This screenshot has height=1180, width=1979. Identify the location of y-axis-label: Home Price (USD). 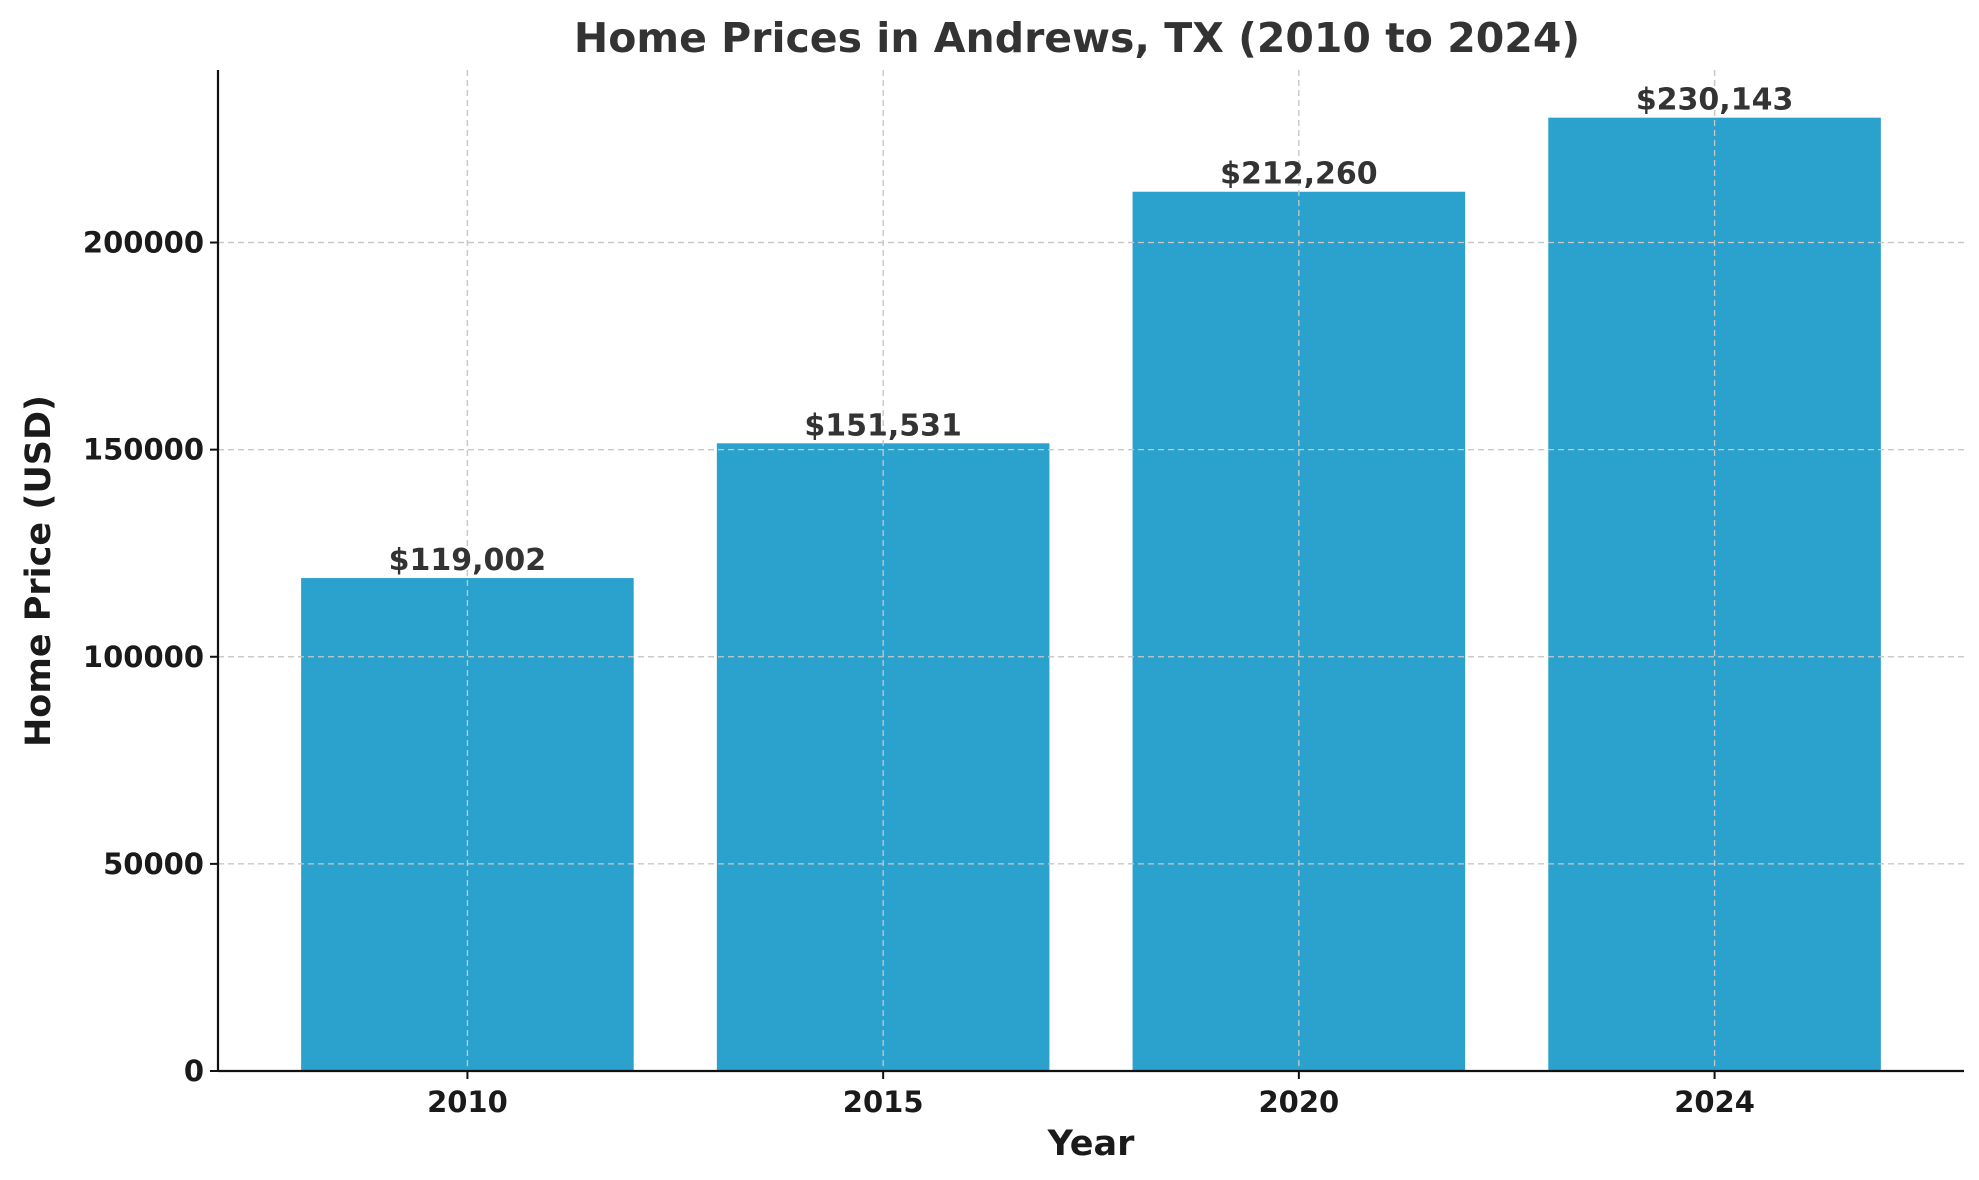
(39, 571).